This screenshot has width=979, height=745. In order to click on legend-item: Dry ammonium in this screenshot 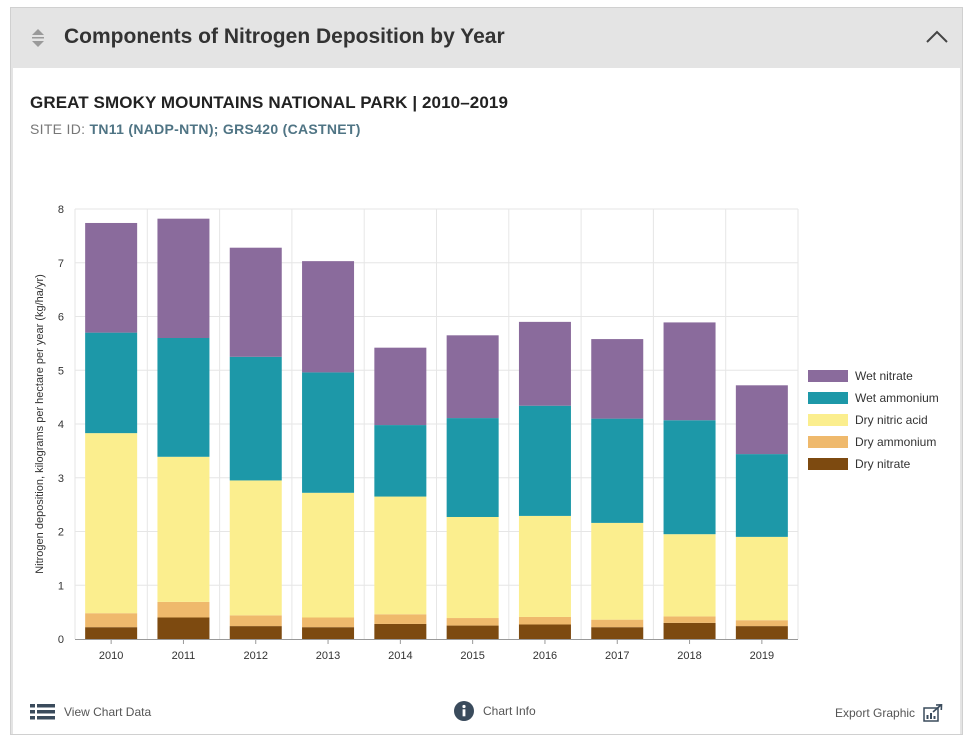, I will do `click(873, 442)`.